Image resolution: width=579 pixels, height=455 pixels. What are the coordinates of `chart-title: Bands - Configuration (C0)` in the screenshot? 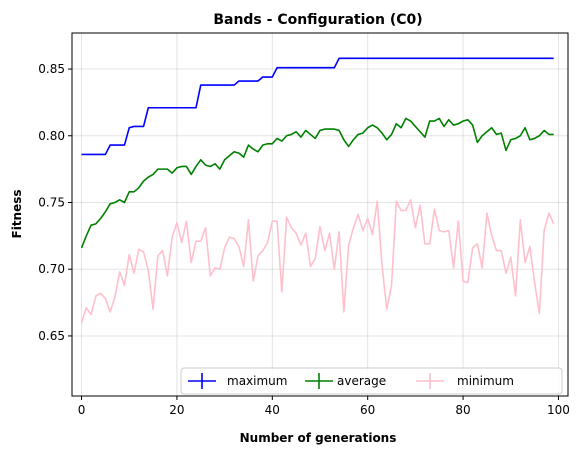 It's located at (317, 20).